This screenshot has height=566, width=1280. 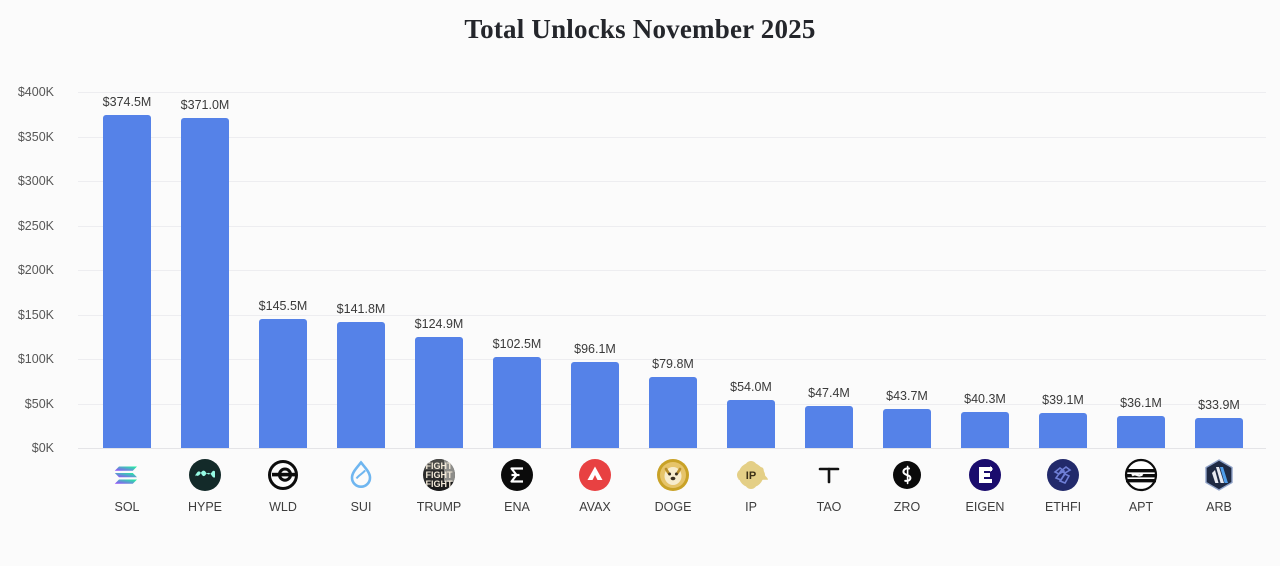 I want to click on svg-text: IP, so click(x=751, y=476).